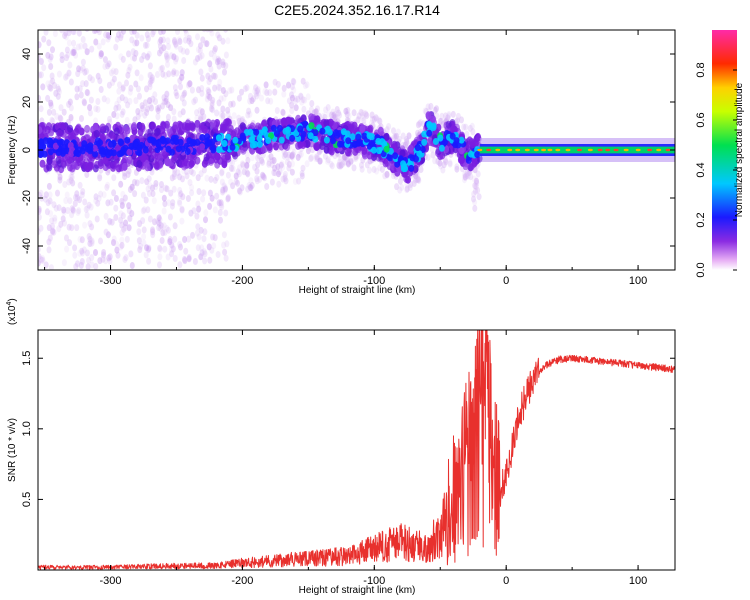 The image size is (750, 600). Describe the element at coordinates (111, 581) in the screenshot. I see `x-tick-label: -300` at that location.